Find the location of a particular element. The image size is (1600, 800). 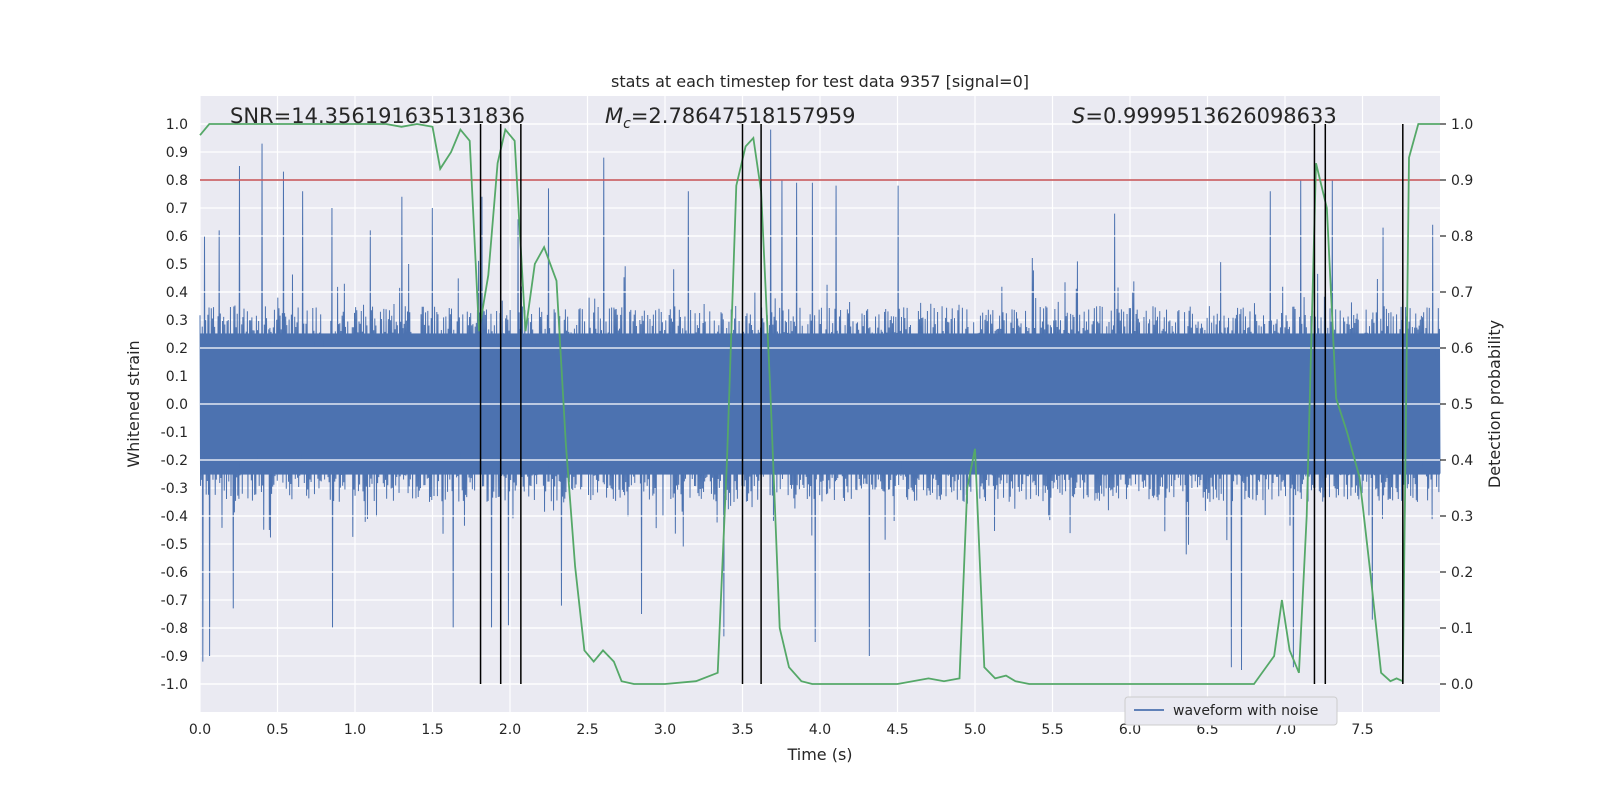

snr-annotation: SNR=14.356191635131836 is located at coordinates (377, 116).